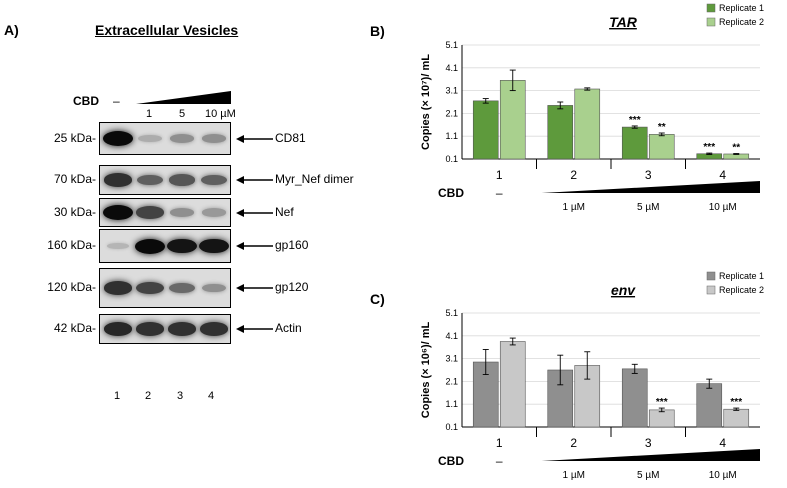  What do you see at coordinates (86, 101) in the screenshot?
I see `cbd-label-a: CBD` at bounding box center [86, 101].